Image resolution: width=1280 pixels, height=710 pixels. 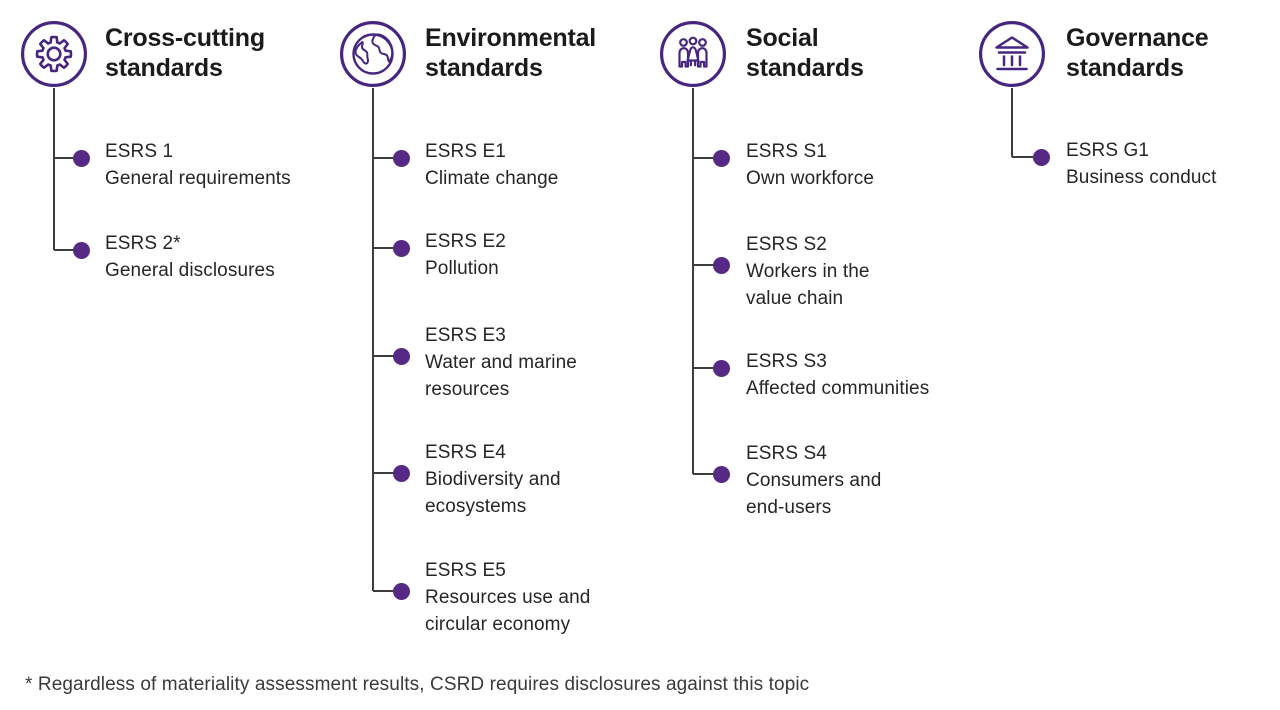 I want to click on item-label: Workers in the, so click(x=808, y=271).